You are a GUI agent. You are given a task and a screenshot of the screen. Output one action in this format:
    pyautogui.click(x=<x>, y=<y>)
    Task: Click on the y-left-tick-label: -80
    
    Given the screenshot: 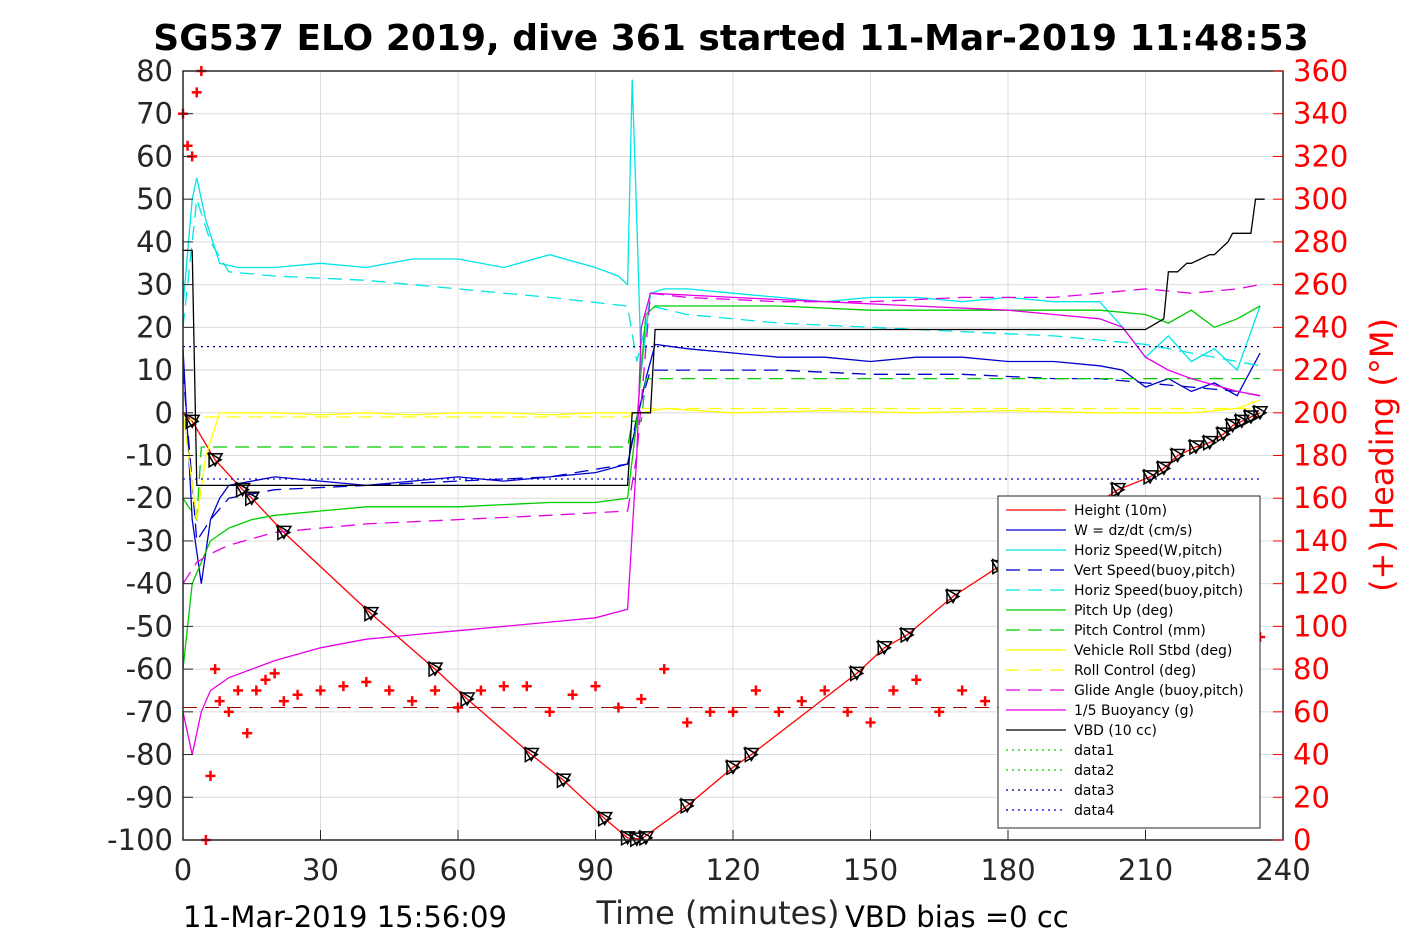 What is the action you would take?
    pyautogui.click(x=149, y=755)
    